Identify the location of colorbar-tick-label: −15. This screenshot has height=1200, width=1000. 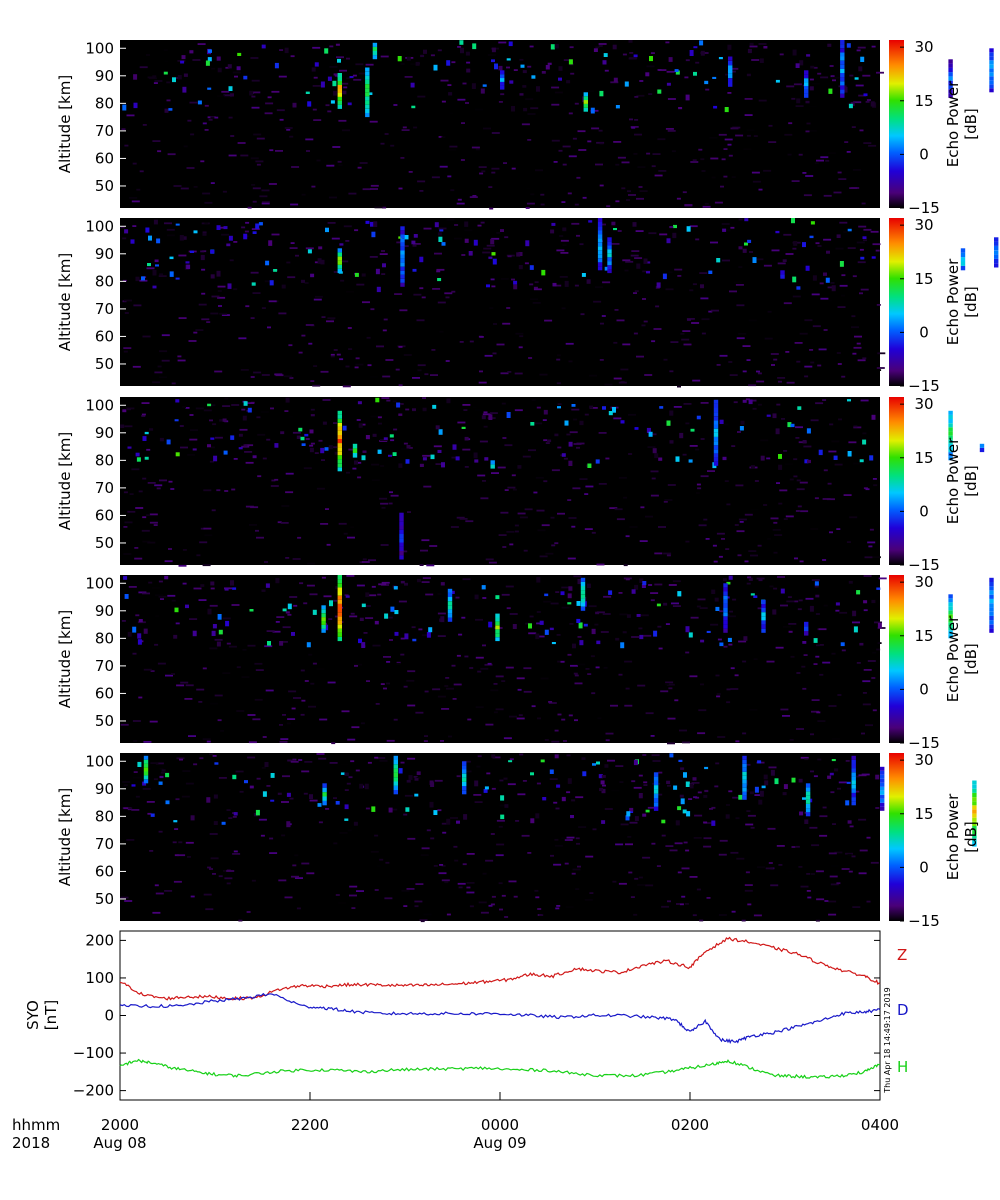
(924, 565).